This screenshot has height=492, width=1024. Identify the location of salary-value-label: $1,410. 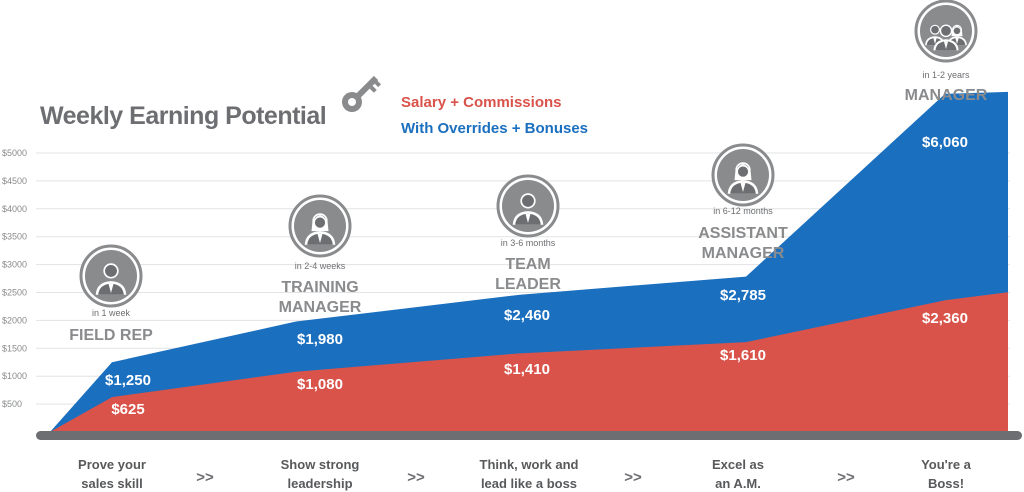
(527, 369).